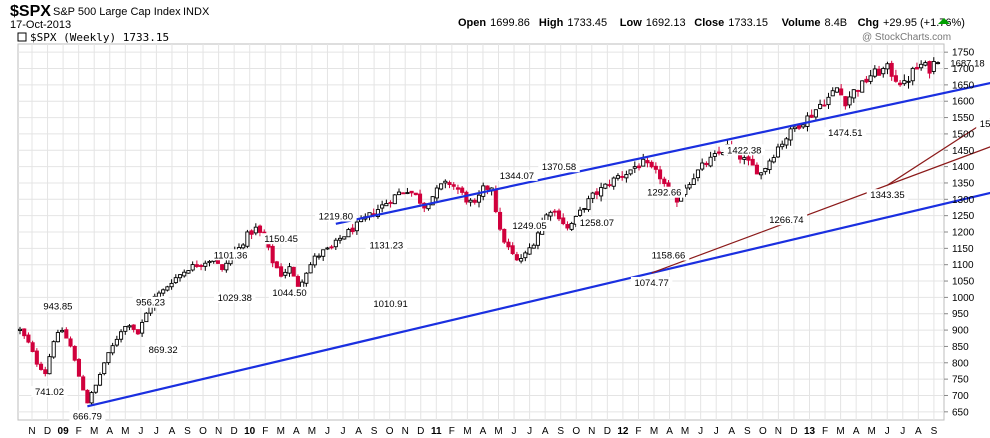 The height and width of the screenshot is (438, 990). What do you see at coordinates (472, 23) in the screenshot?
I see `stat-label: Open` at bounding box center [472, 23].